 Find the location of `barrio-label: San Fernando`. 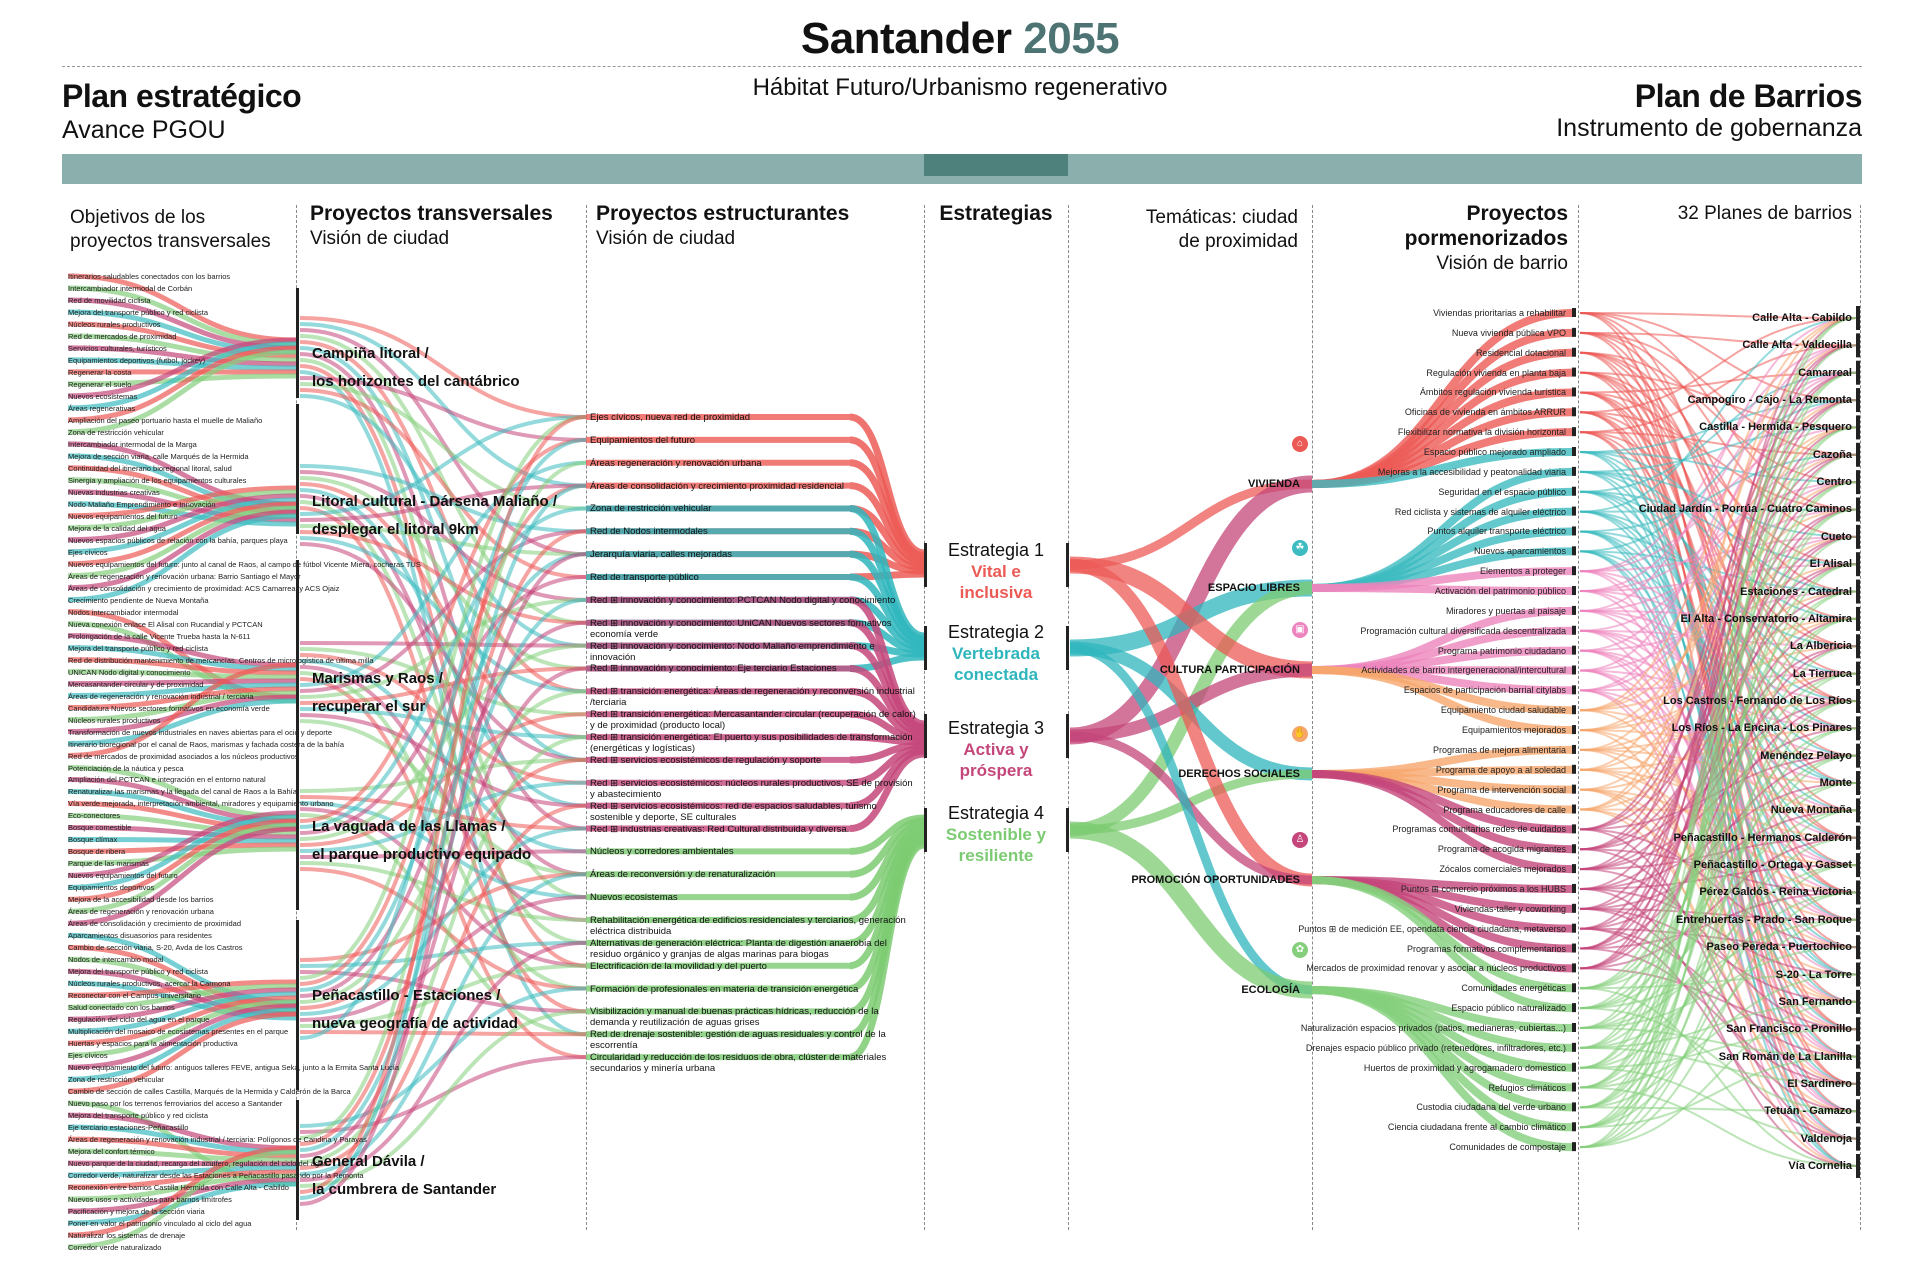

barrio-label: San Fernando is located at coordinates (1815, 1001).